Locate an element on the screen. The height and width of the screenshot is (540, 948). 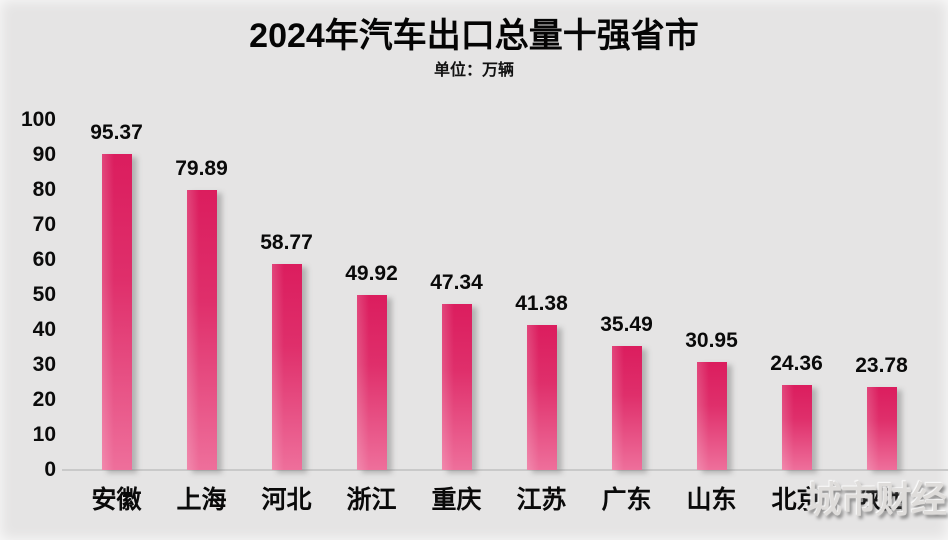
chart-title: 2024年汽车出口总量十强省市 is located at coordinates (474, 36).